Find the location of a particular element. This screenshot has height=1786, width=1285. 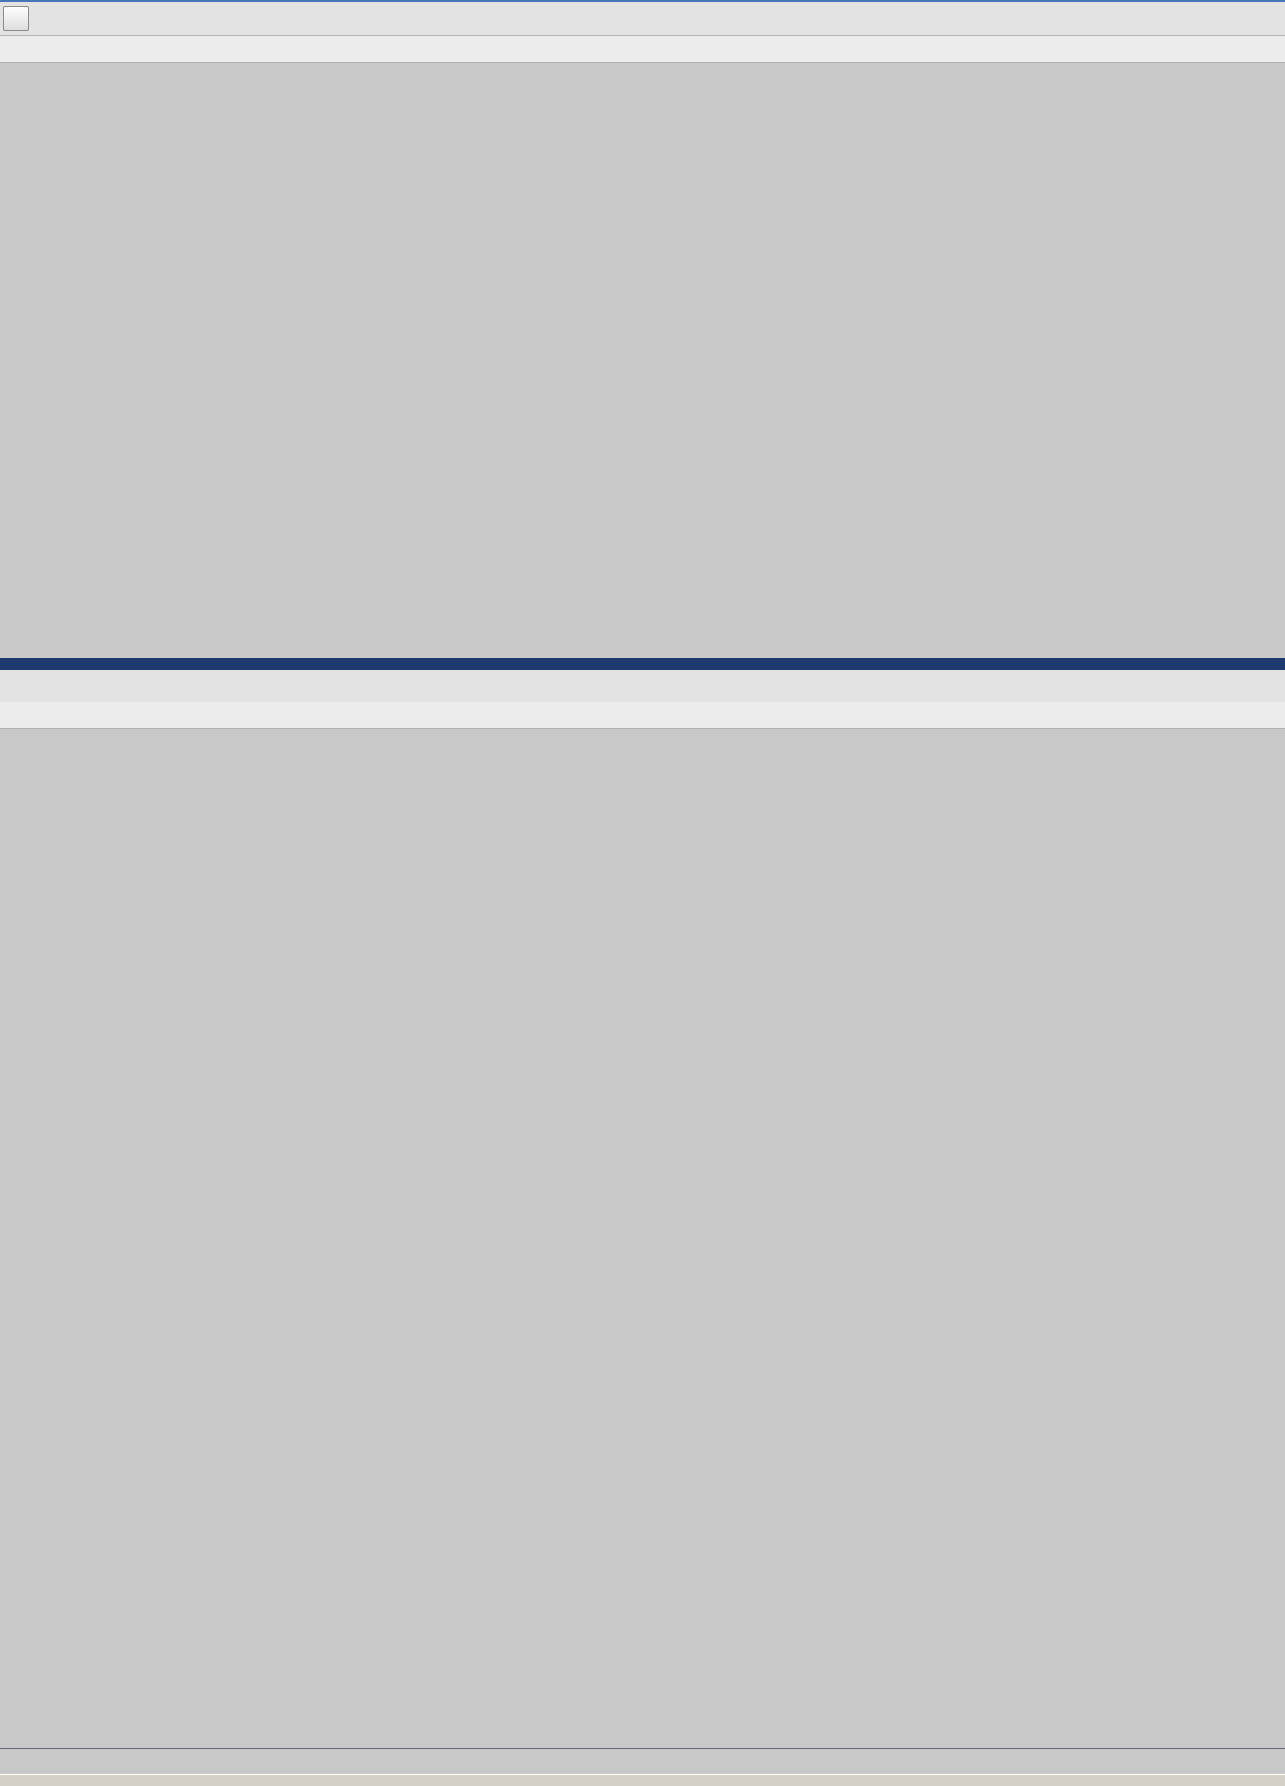

window-separator is located at coordinates (642, 664).